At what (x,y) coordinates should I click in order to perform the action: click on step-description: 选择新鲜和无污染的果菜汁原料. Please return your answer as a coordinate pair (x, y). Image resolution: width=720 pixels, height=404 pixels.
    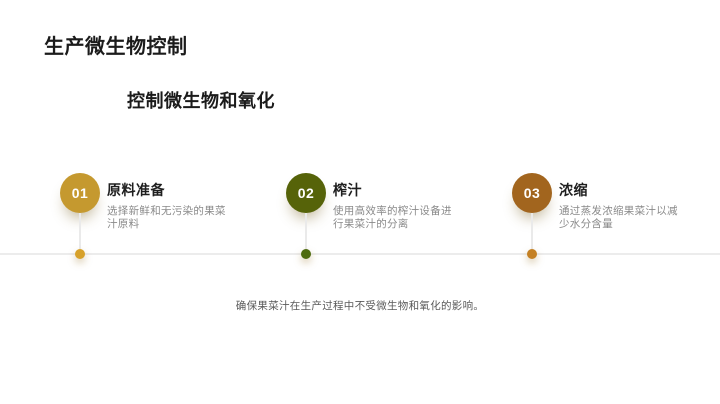
    Looking at the image, I should click on (166, 217).